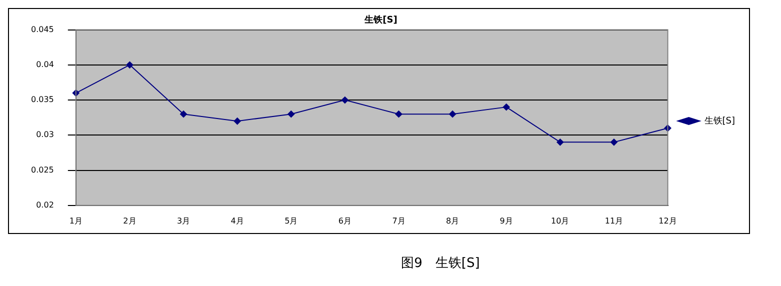  I want to click on chart-title: 生铁[S], so click(381, 20).